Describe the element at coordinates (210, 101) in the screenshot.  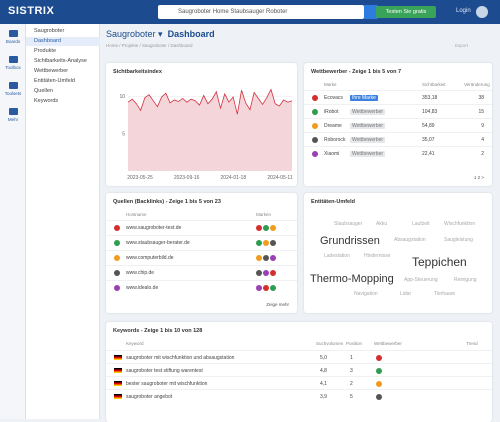
I see `line` at that location.